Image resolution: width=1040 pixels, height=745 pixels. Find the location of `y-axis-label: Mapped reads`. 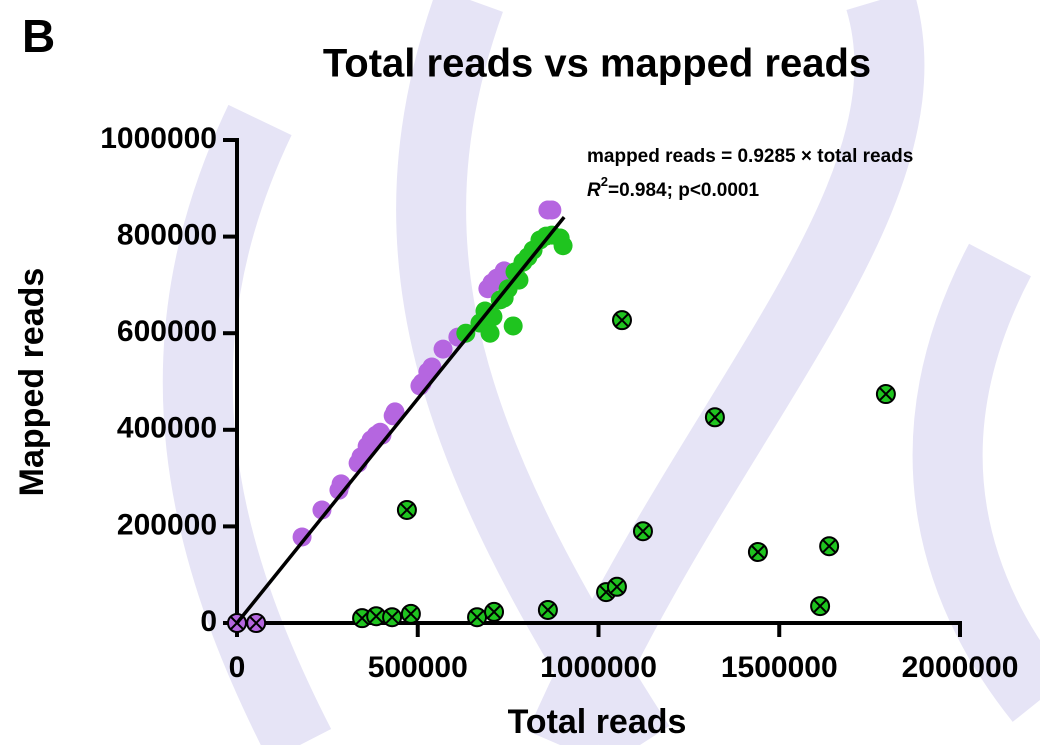

y-axis-label: Mapped reads is located at coordinates (32, 382).